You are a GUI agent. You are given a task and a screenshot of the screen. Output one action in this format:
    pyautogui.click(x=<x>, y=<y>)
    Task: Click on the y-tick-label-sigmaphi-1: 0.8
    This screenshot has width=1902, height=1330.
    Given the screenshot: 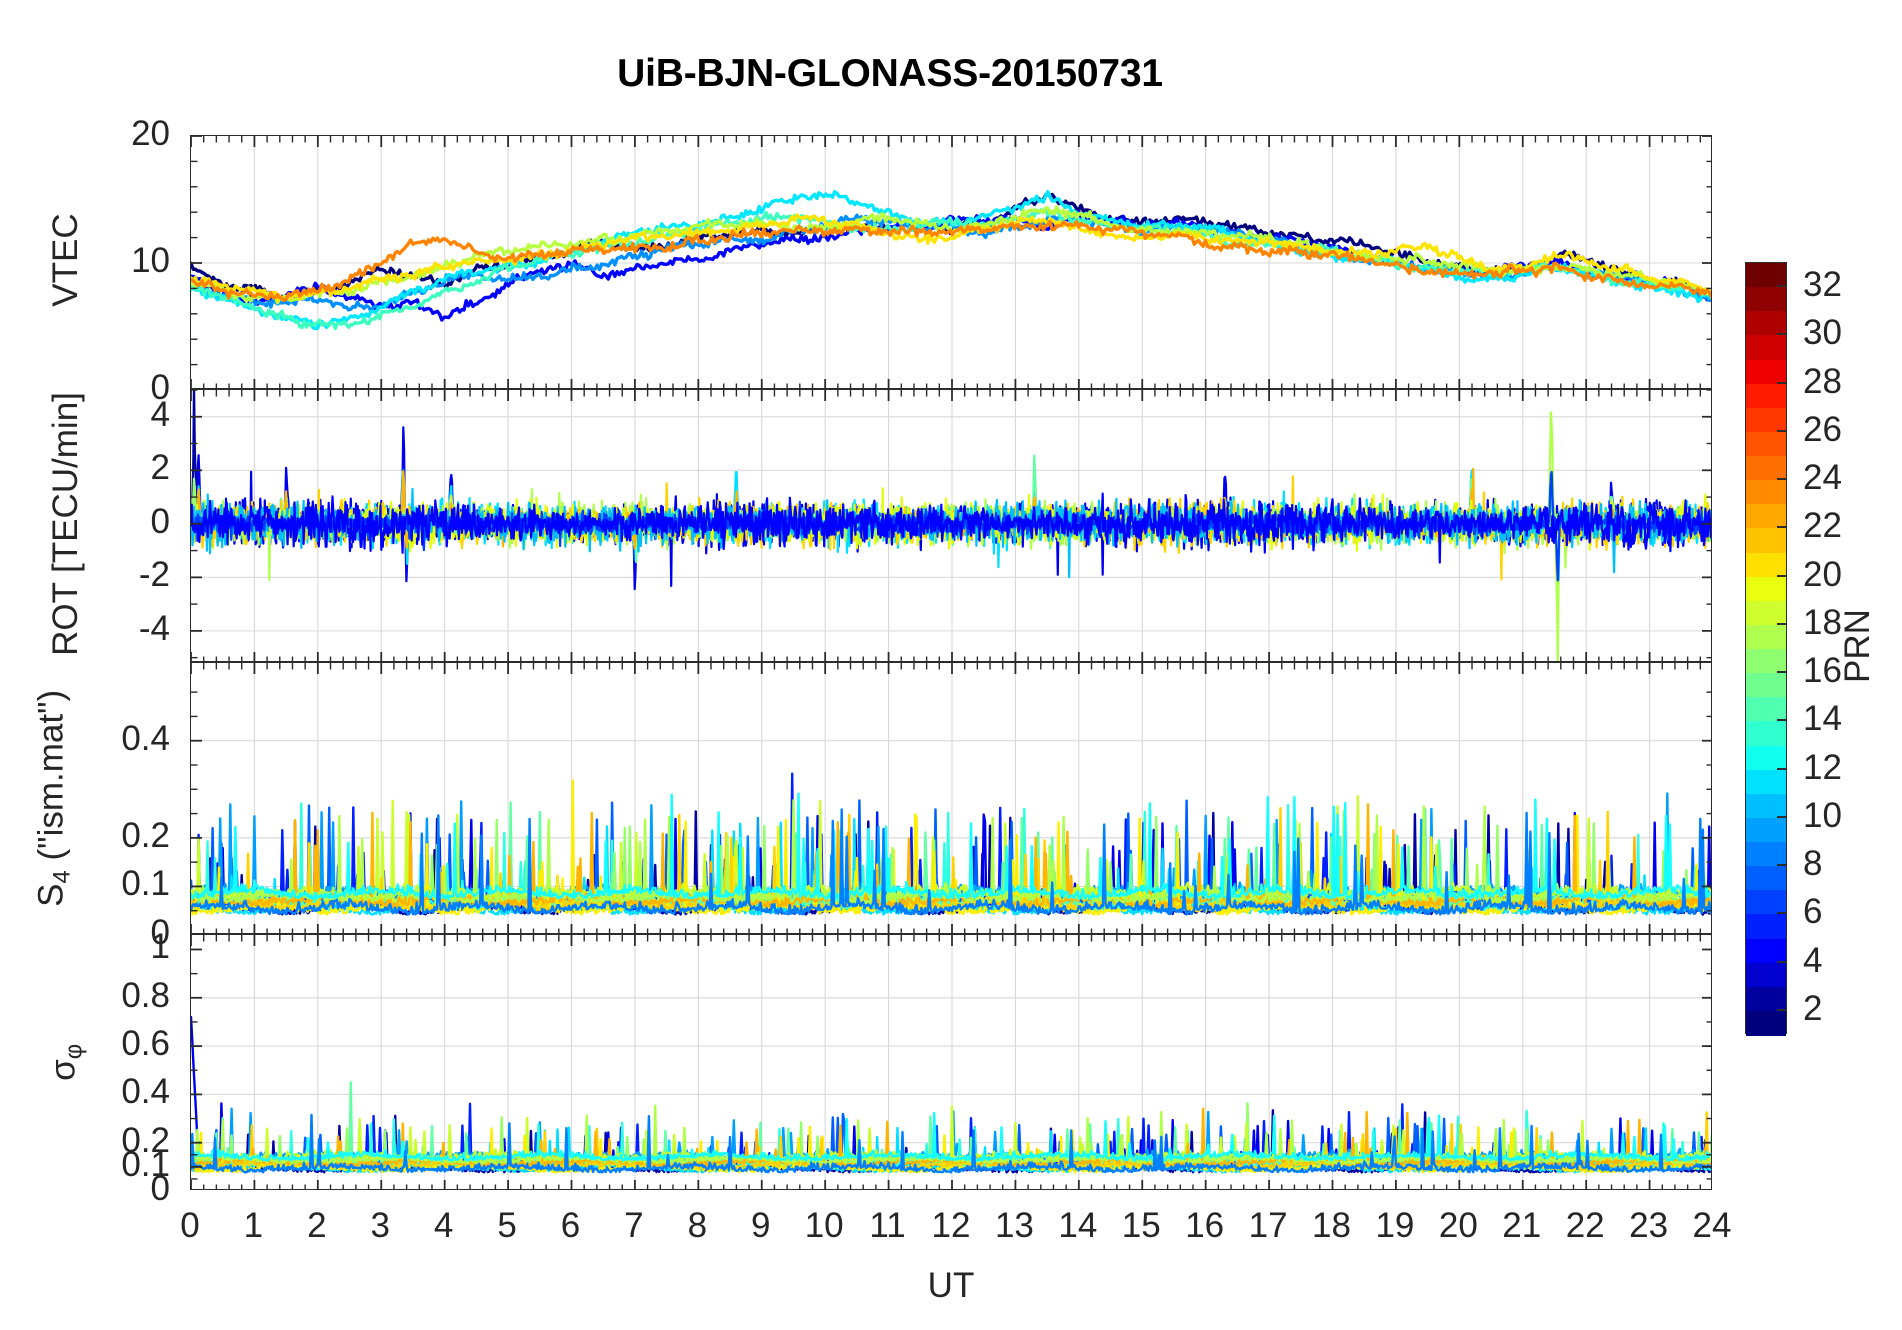 What is the action you would take?
    pyautogui.click(x=145, y=995)
    